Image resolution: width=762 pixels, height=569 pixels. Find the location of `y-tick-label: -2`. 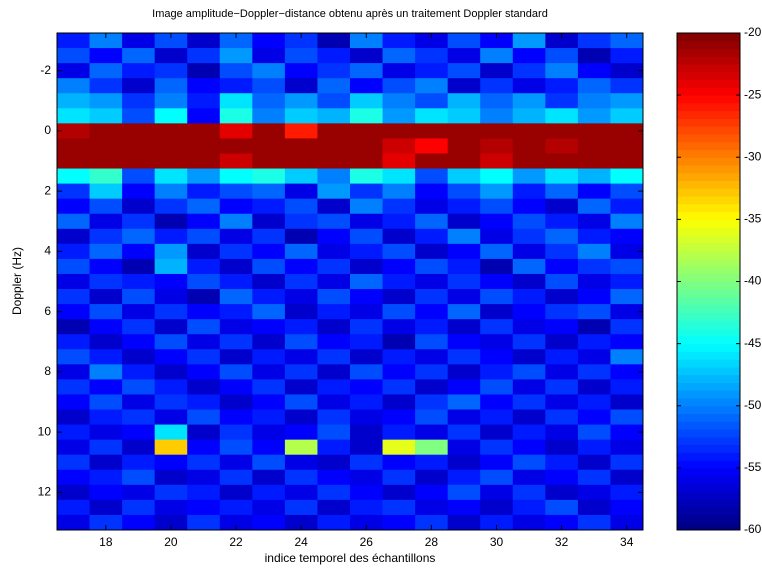

y-tick-label: -2 is located at coordinates (45, 70).